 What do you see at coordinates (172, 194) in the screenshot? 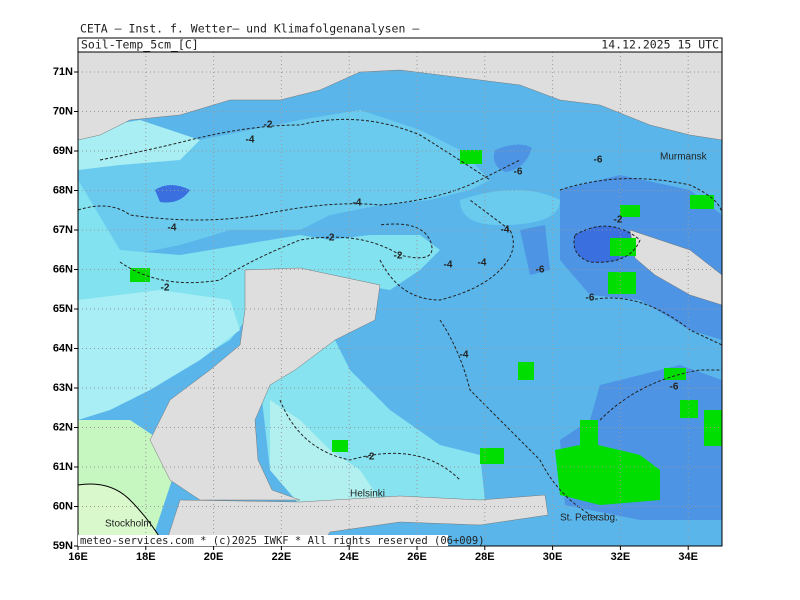
I see `field-coldest` at bounding box center [172, 194].